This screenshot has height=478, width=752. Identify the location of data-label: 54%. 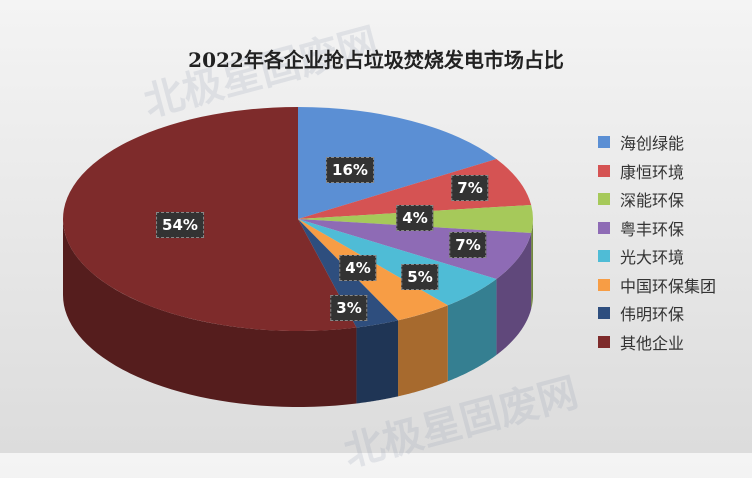
(180, 225).